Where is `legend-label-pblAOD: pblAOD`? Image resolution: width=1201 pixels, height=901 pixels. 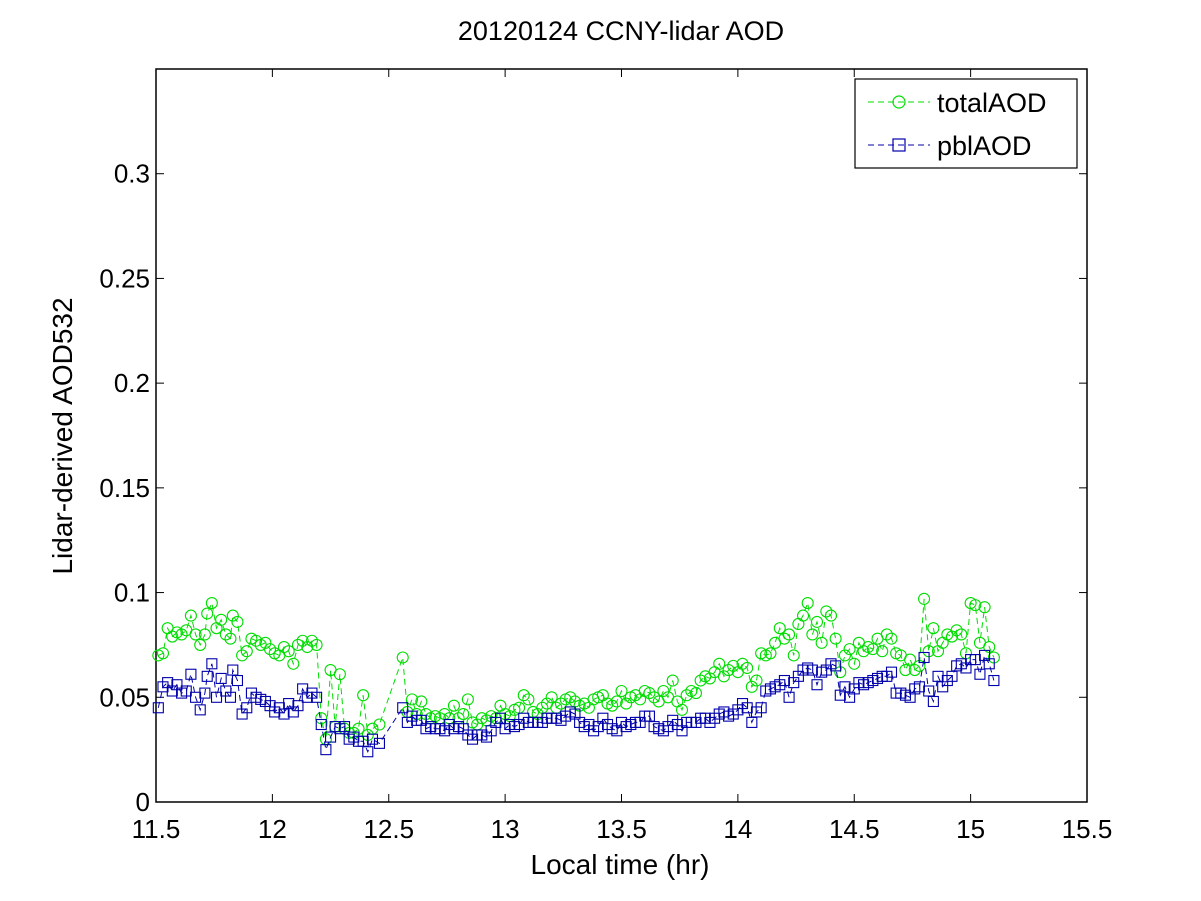
legend-label-pblAOD: pblAOD is located at coordinates (984, 146).